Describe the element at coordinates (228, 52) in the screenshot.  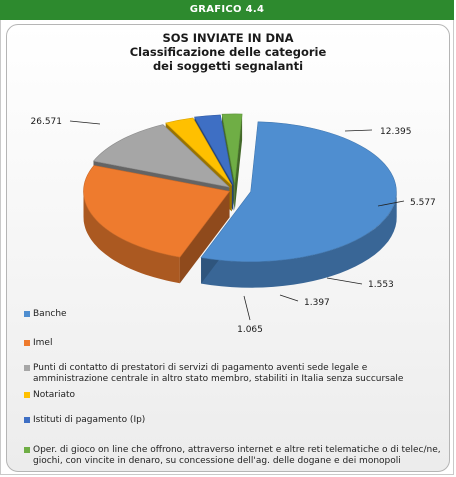
I see `chart-subtitle-line-1: Classificazione delle categorie` at that location.